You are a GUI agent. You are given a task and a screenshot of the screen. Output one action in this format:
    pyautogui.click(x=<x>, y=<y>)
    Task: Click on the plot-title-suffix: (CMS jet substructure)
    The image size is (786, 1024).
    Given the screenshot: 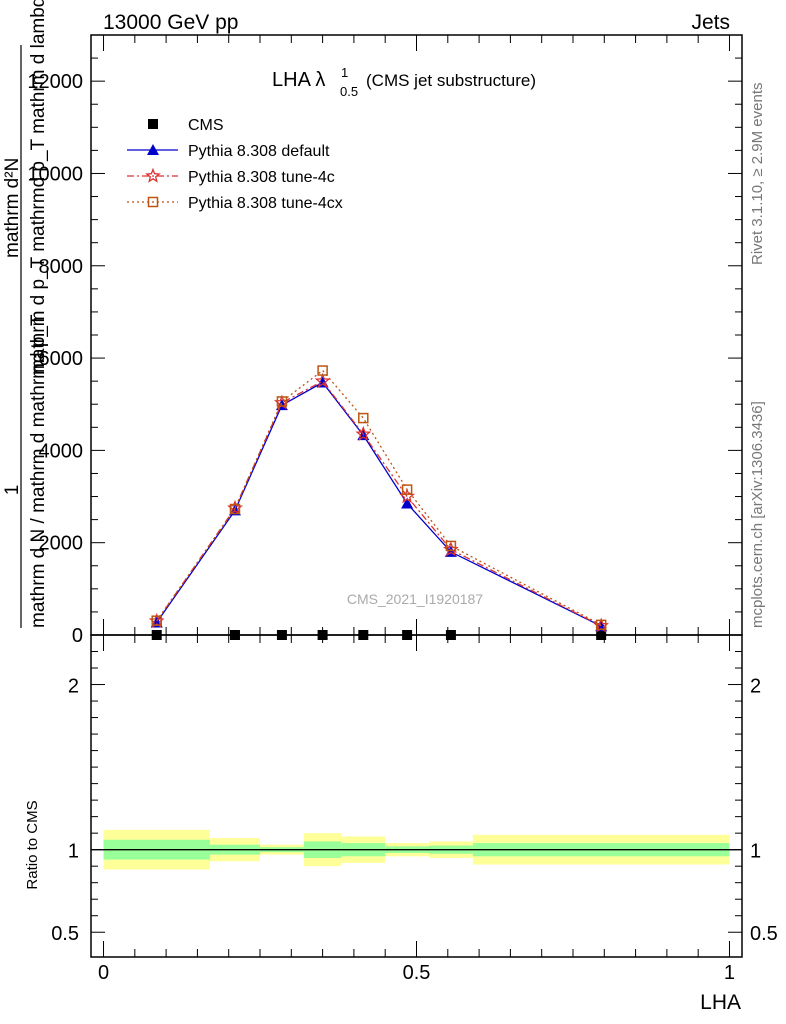 What is the action you would take?
    pyautogui.click(x=451, y=80)
    